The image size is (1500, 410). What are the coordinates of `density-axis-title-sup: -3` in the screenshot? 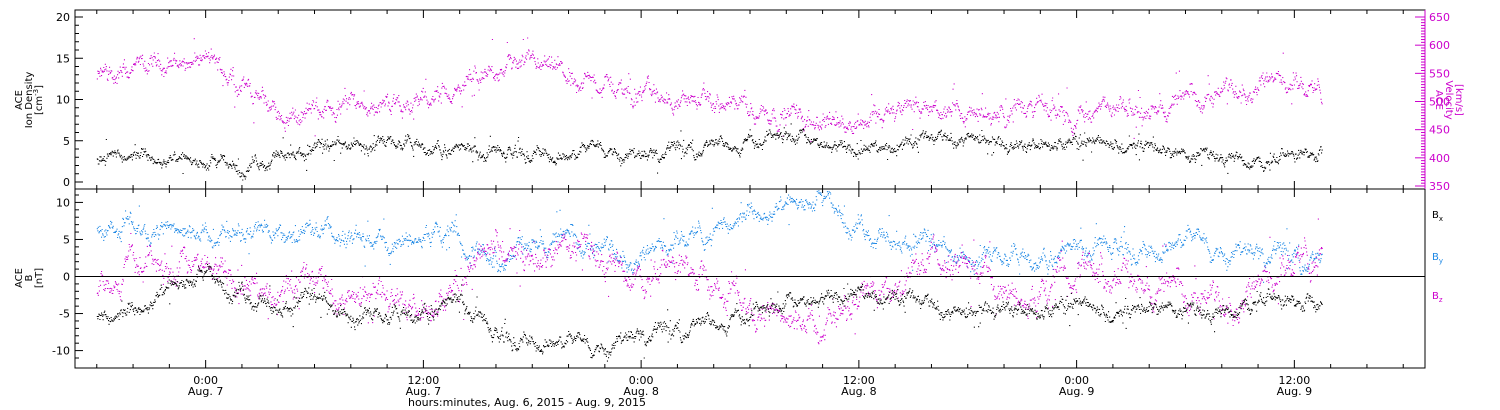 It's located at (36, 92).